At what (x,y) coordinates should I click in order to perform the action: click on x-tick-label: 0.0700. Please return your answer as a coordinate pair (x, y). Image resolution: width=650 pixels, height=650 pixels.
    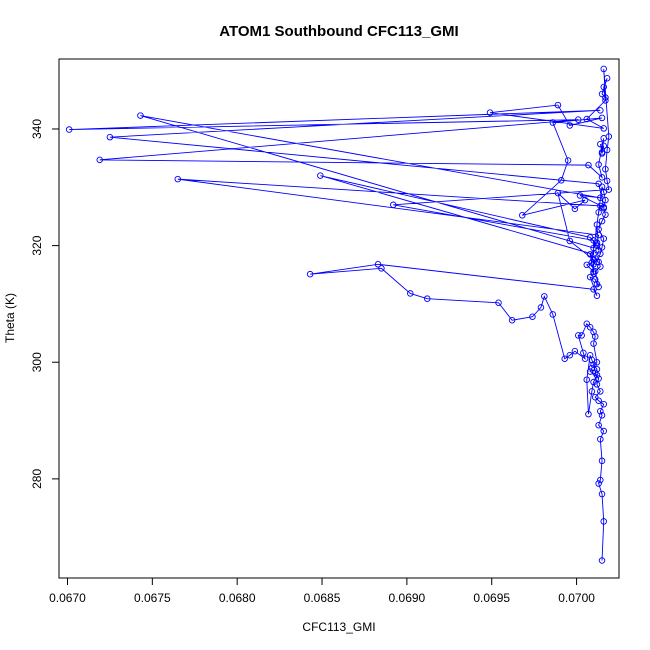
    Looking at the image, I should click on (576, 598).